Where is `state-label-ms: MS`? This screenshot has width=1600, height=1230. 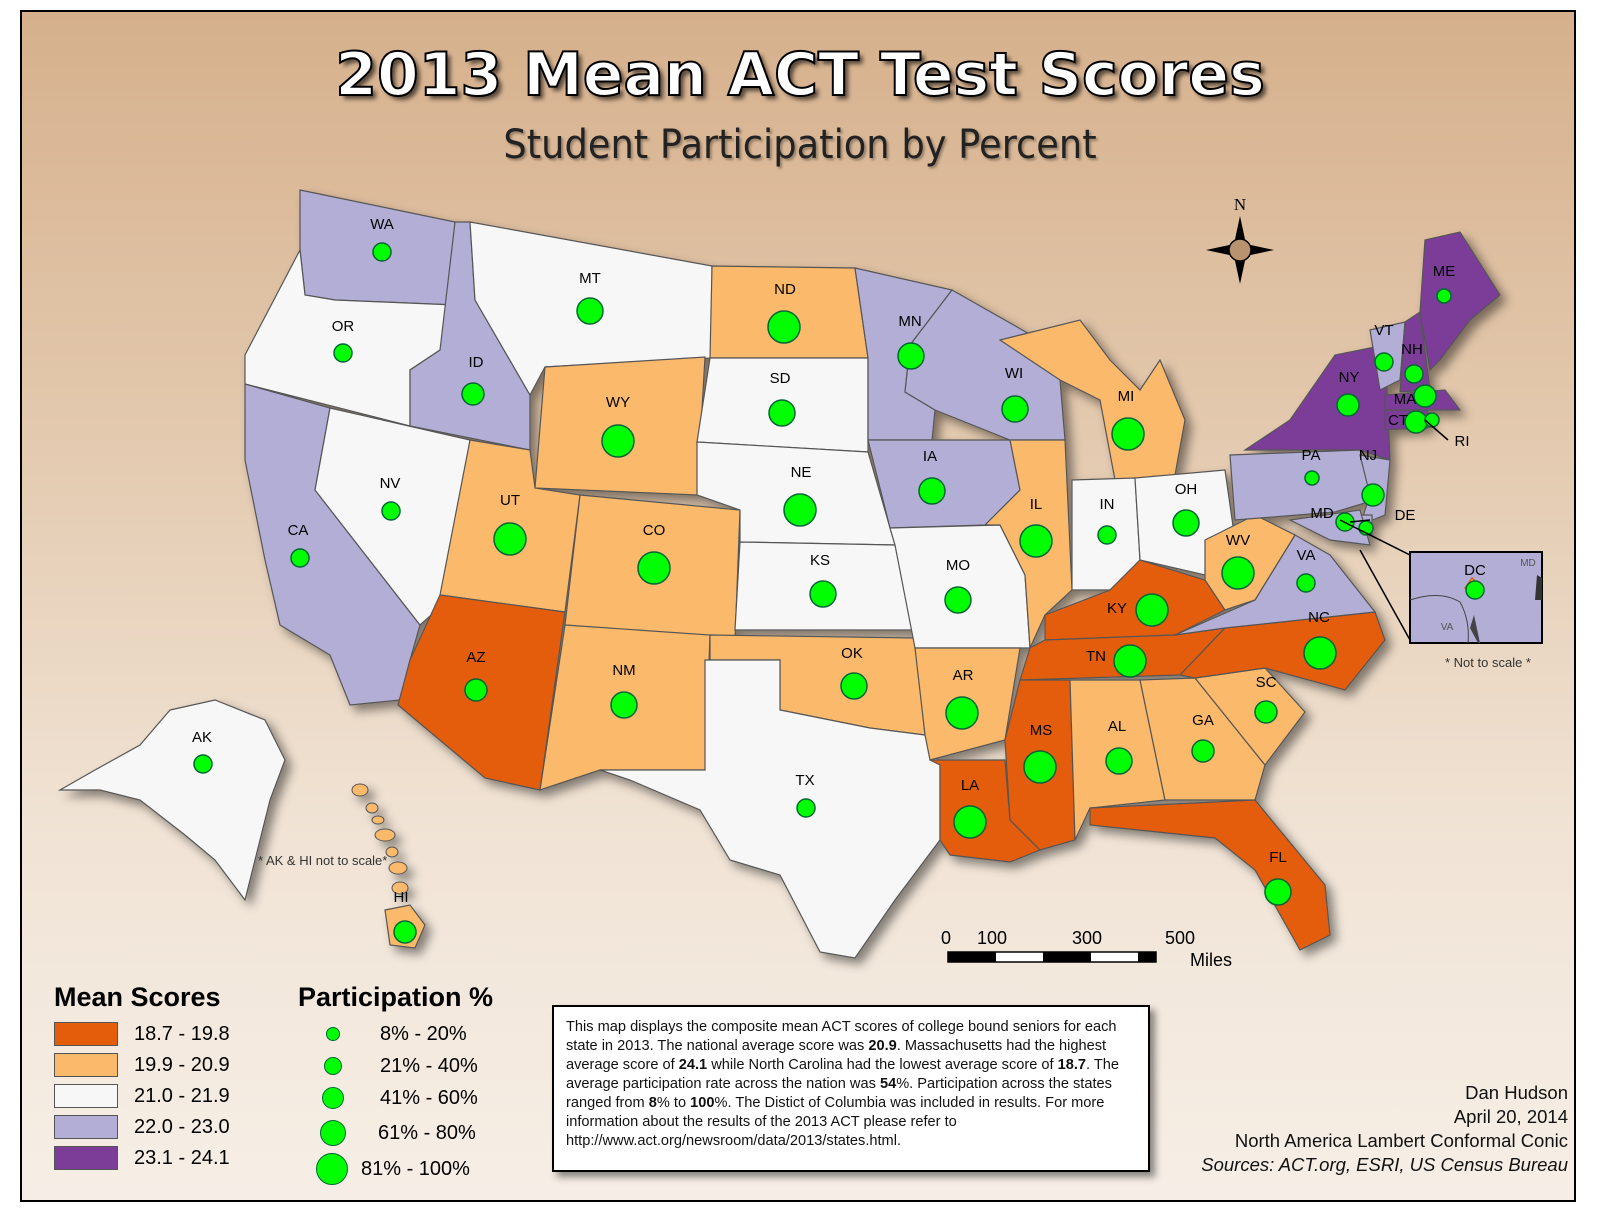 state-label-ms: MS is located at coordinates (1041, 730).